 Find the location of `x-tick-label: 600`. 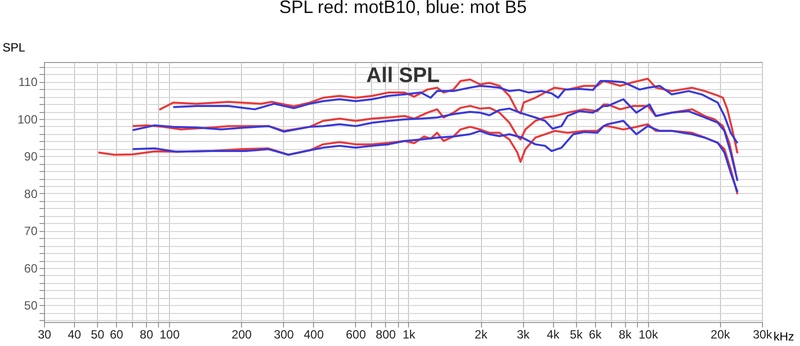

x-tick-label: 600 is located at coordinates (356, 335).